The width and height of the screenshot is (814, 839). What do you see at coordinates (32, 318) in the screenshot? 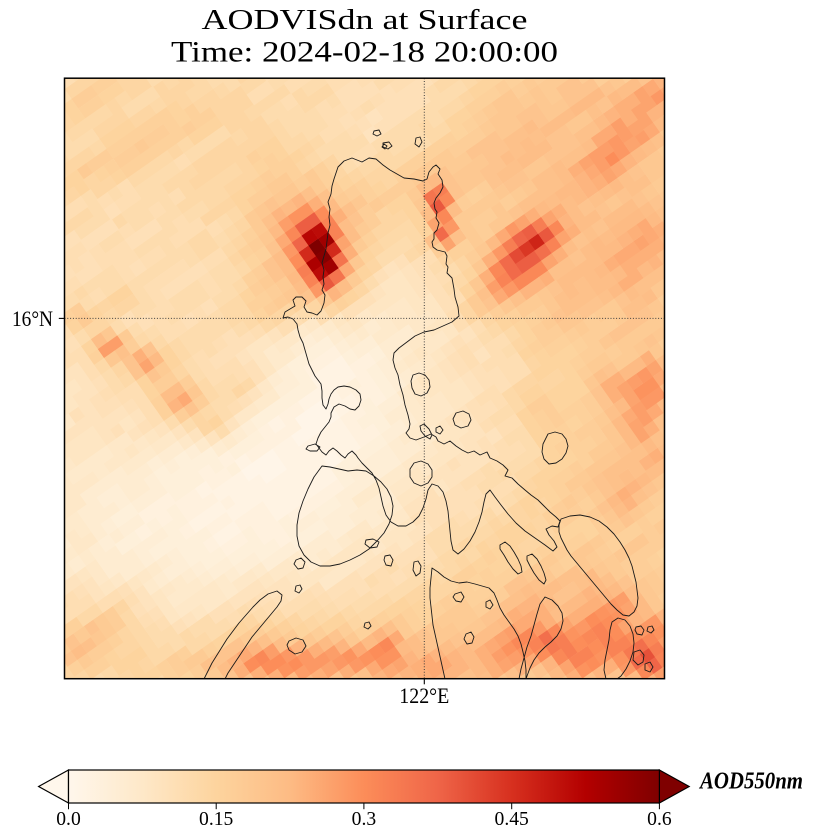
I see `svg-text: 16°N` at bounding box center [32, 318].